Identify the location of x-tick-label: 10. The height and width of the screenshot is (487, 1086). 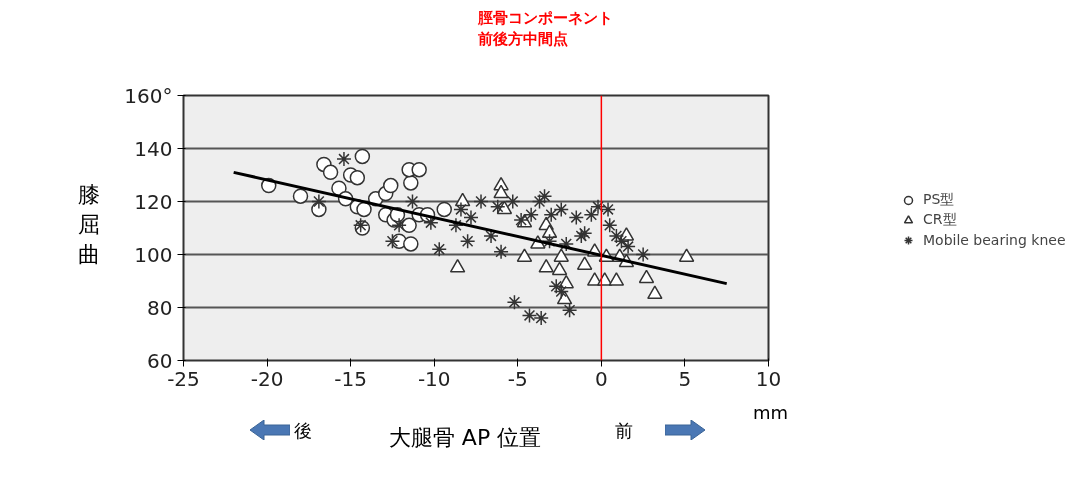
(768, 378).